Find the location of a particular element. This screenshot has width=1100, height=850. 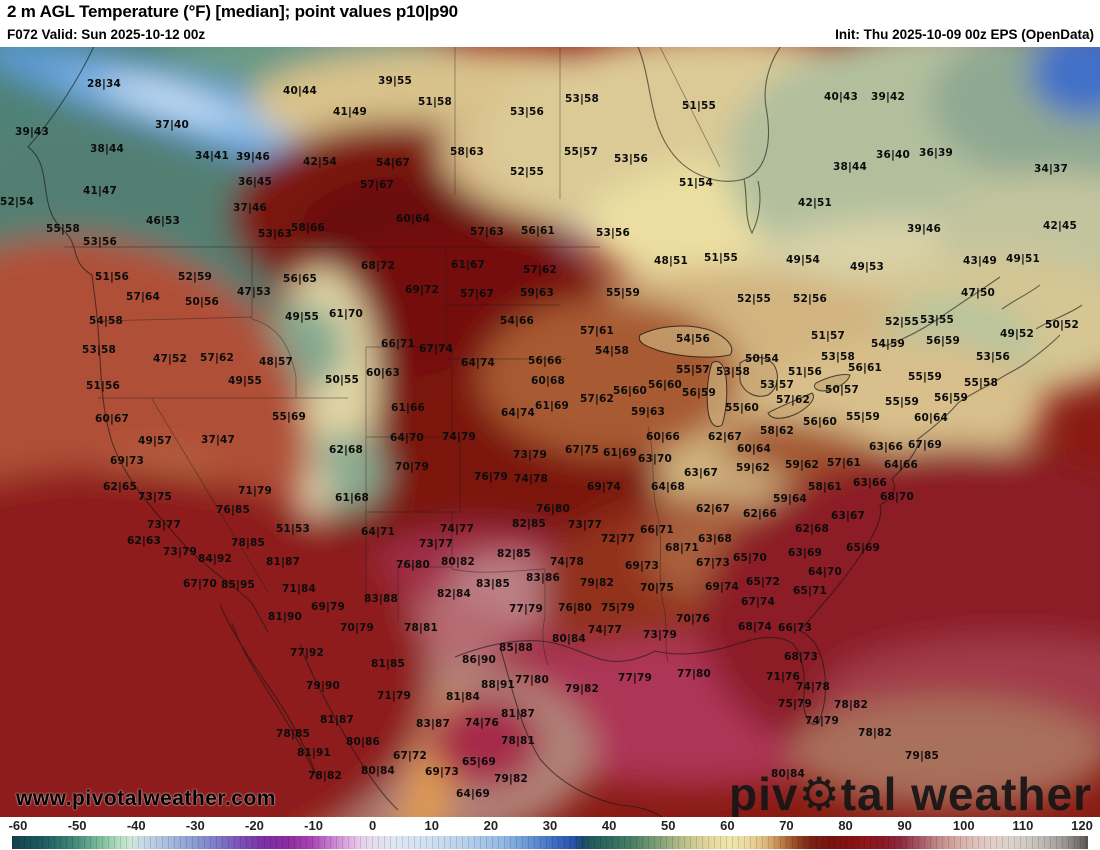

point-value-label: 36|45 is located at coordinates (255, 181).